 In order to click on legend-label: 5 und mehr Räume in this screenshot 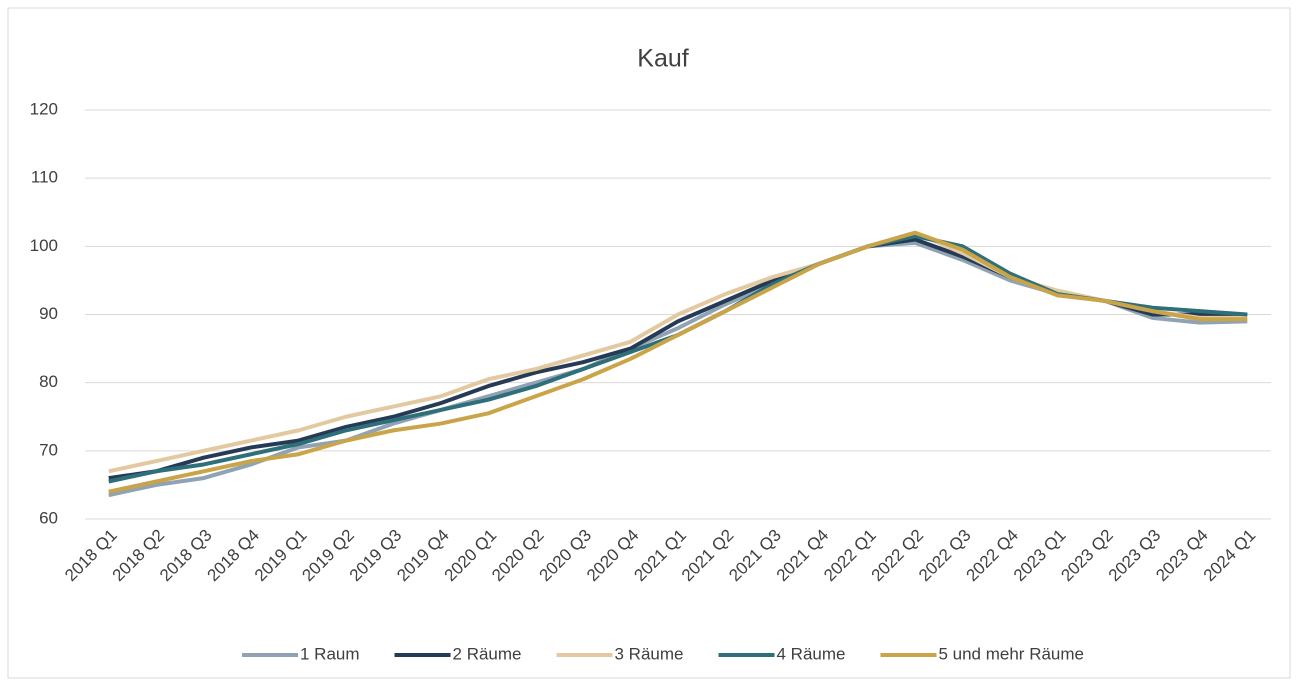, I will do `click(1011, 653)`.